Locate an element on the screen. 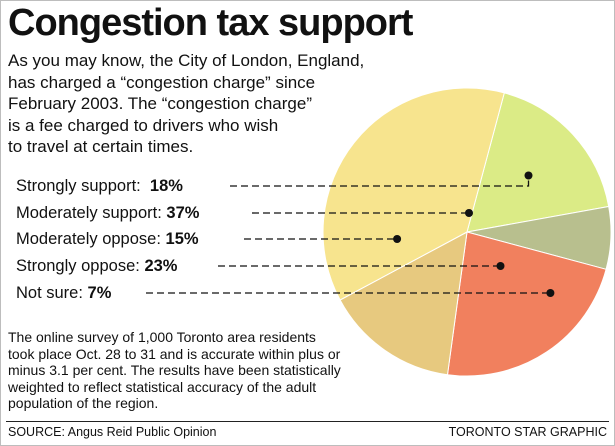 This screenshot has width=615, height=446. legend-label: Strongly oppose: is located at coordinates (78, 266).